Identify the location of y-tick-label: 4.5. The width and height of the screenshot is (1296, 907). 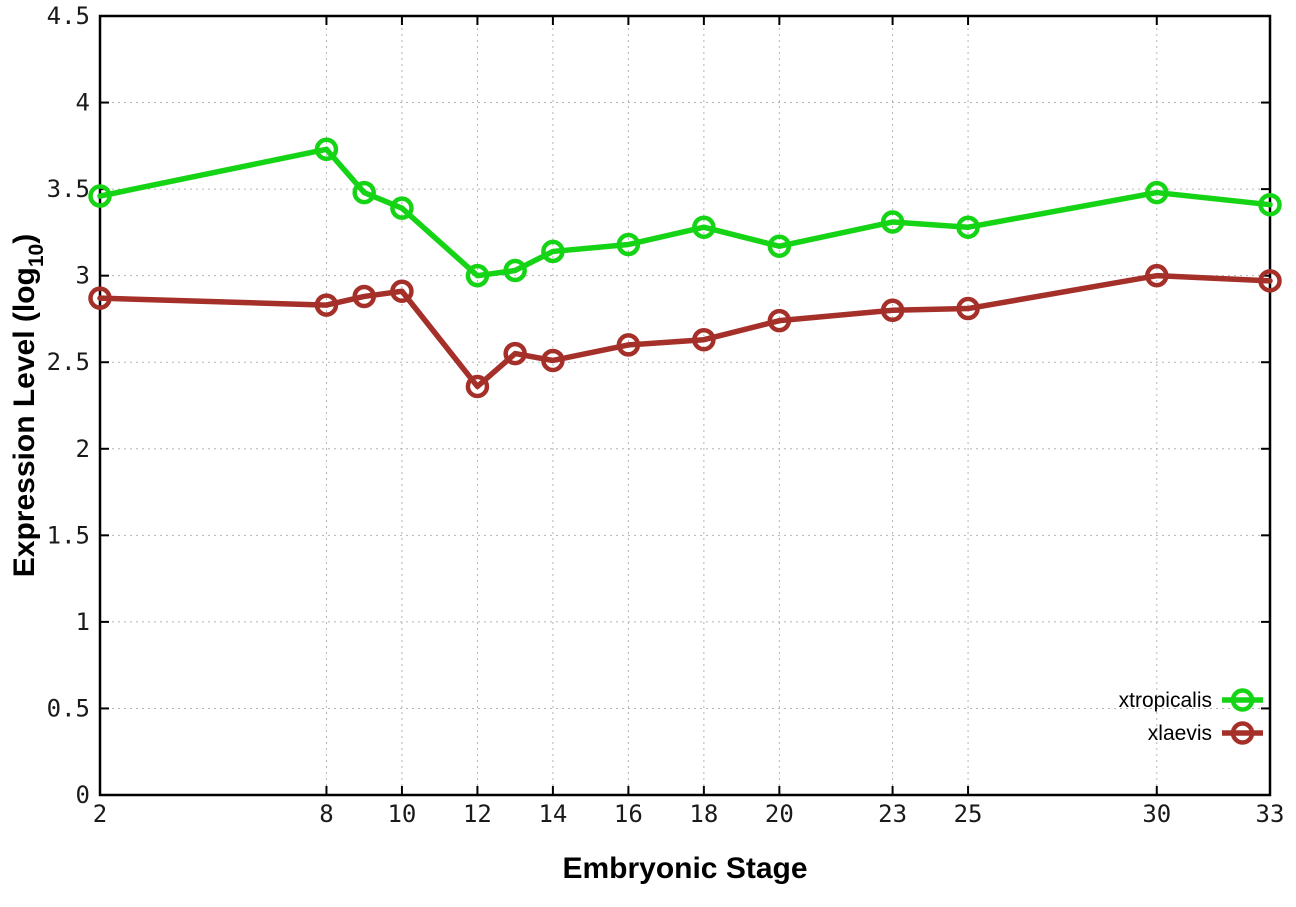
(68, 16).